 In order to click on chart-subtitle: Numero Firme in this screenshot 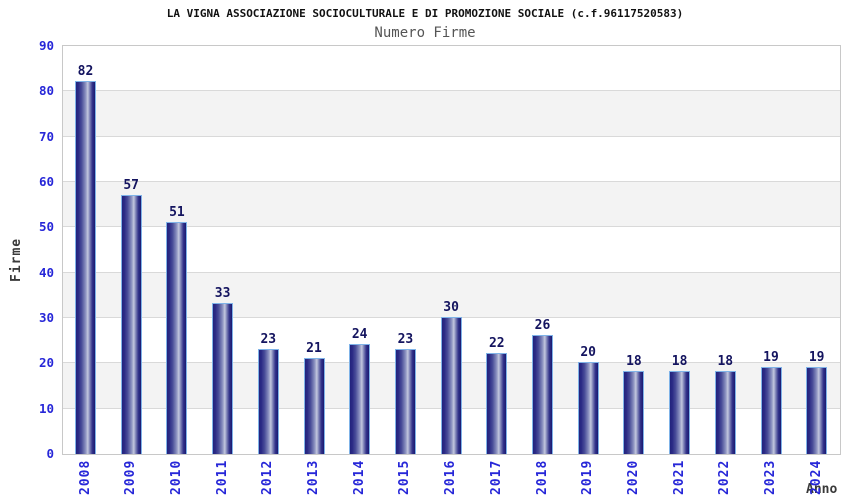, I will do `click(425, 33)`.